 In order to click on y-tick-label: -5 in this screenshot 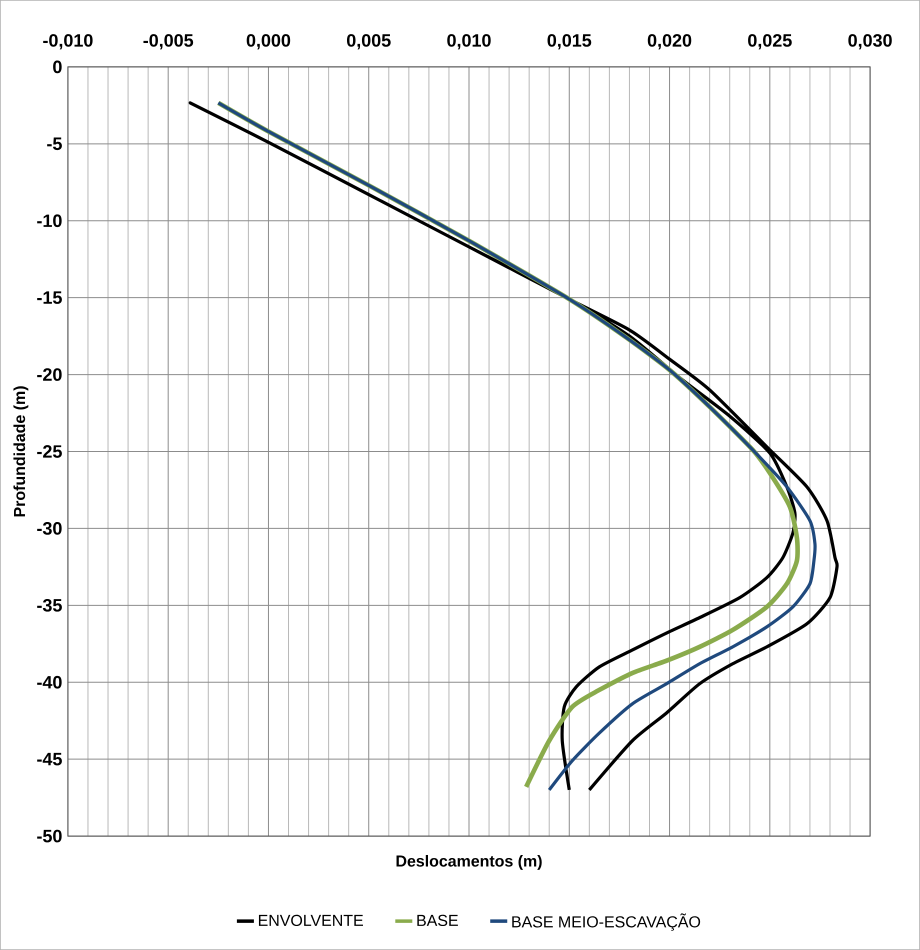, I will do `click(54, 144)`.